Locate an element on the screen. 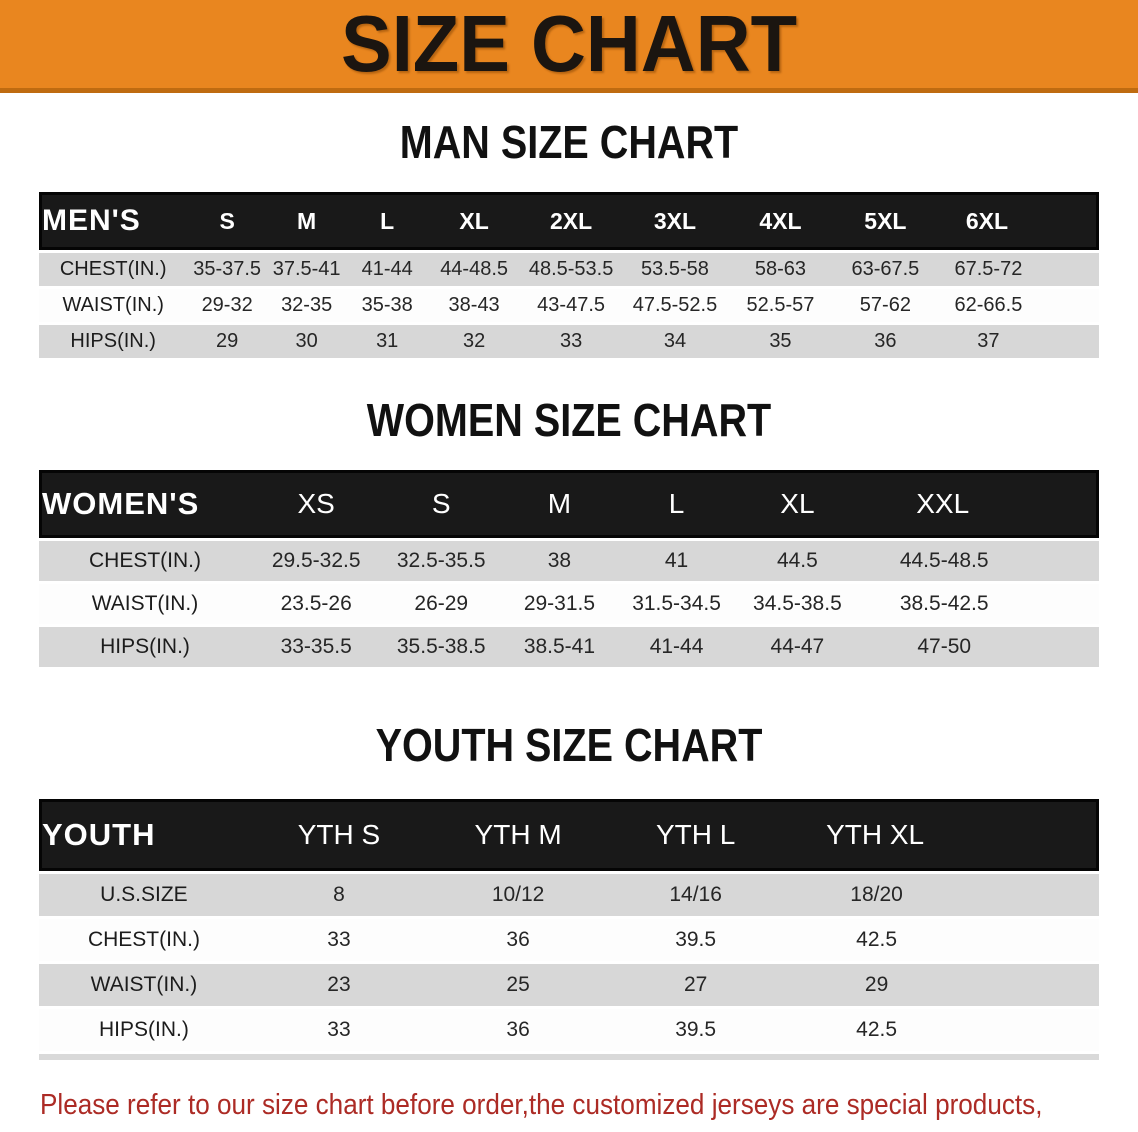 The image size is (1138, 1132). size-column-header: 6XL is located at coordinates (1018, 221).